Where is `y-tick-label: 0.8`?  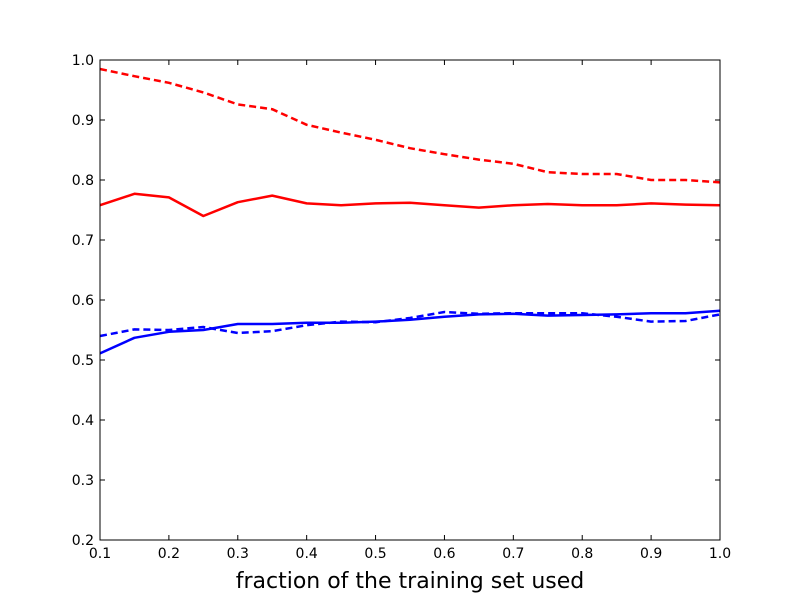
y-tick-label: 0.8 is located at coordinates (83, 181).